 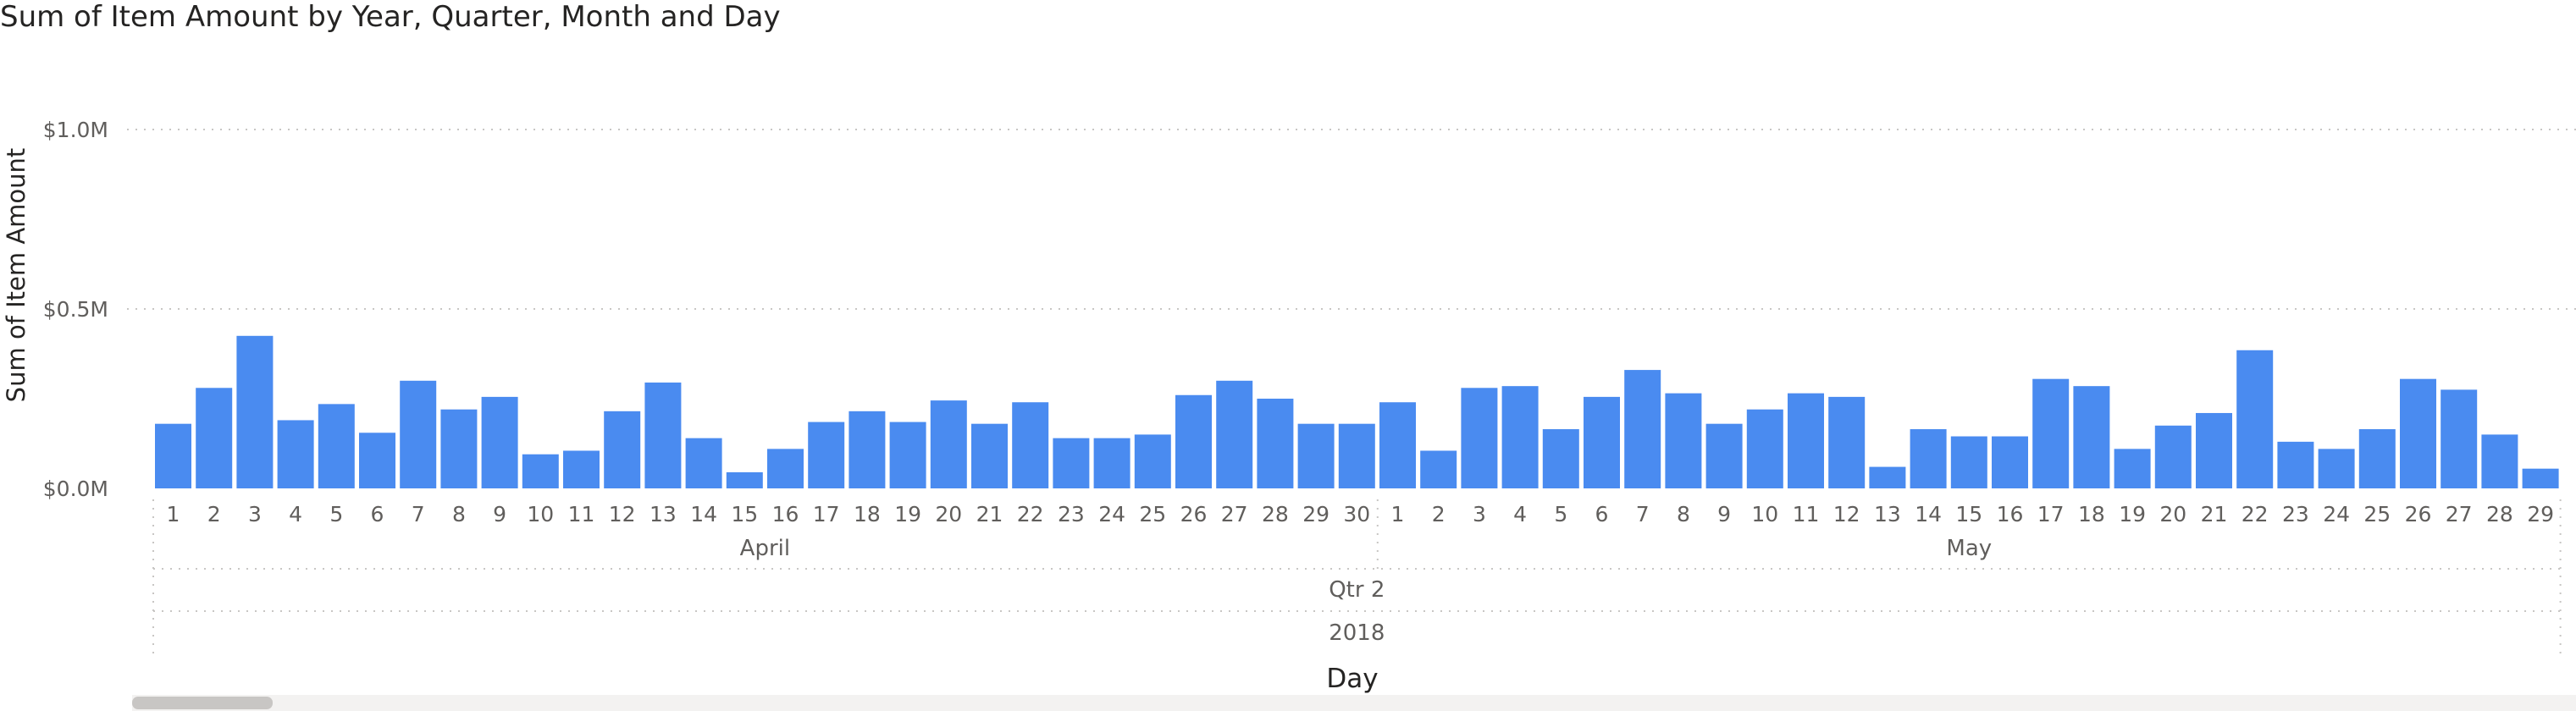 What do you see at coordinates (2051, 514) in the screenshot?
I see `x-tick-label: 17` at bounding box center [2051, 514].